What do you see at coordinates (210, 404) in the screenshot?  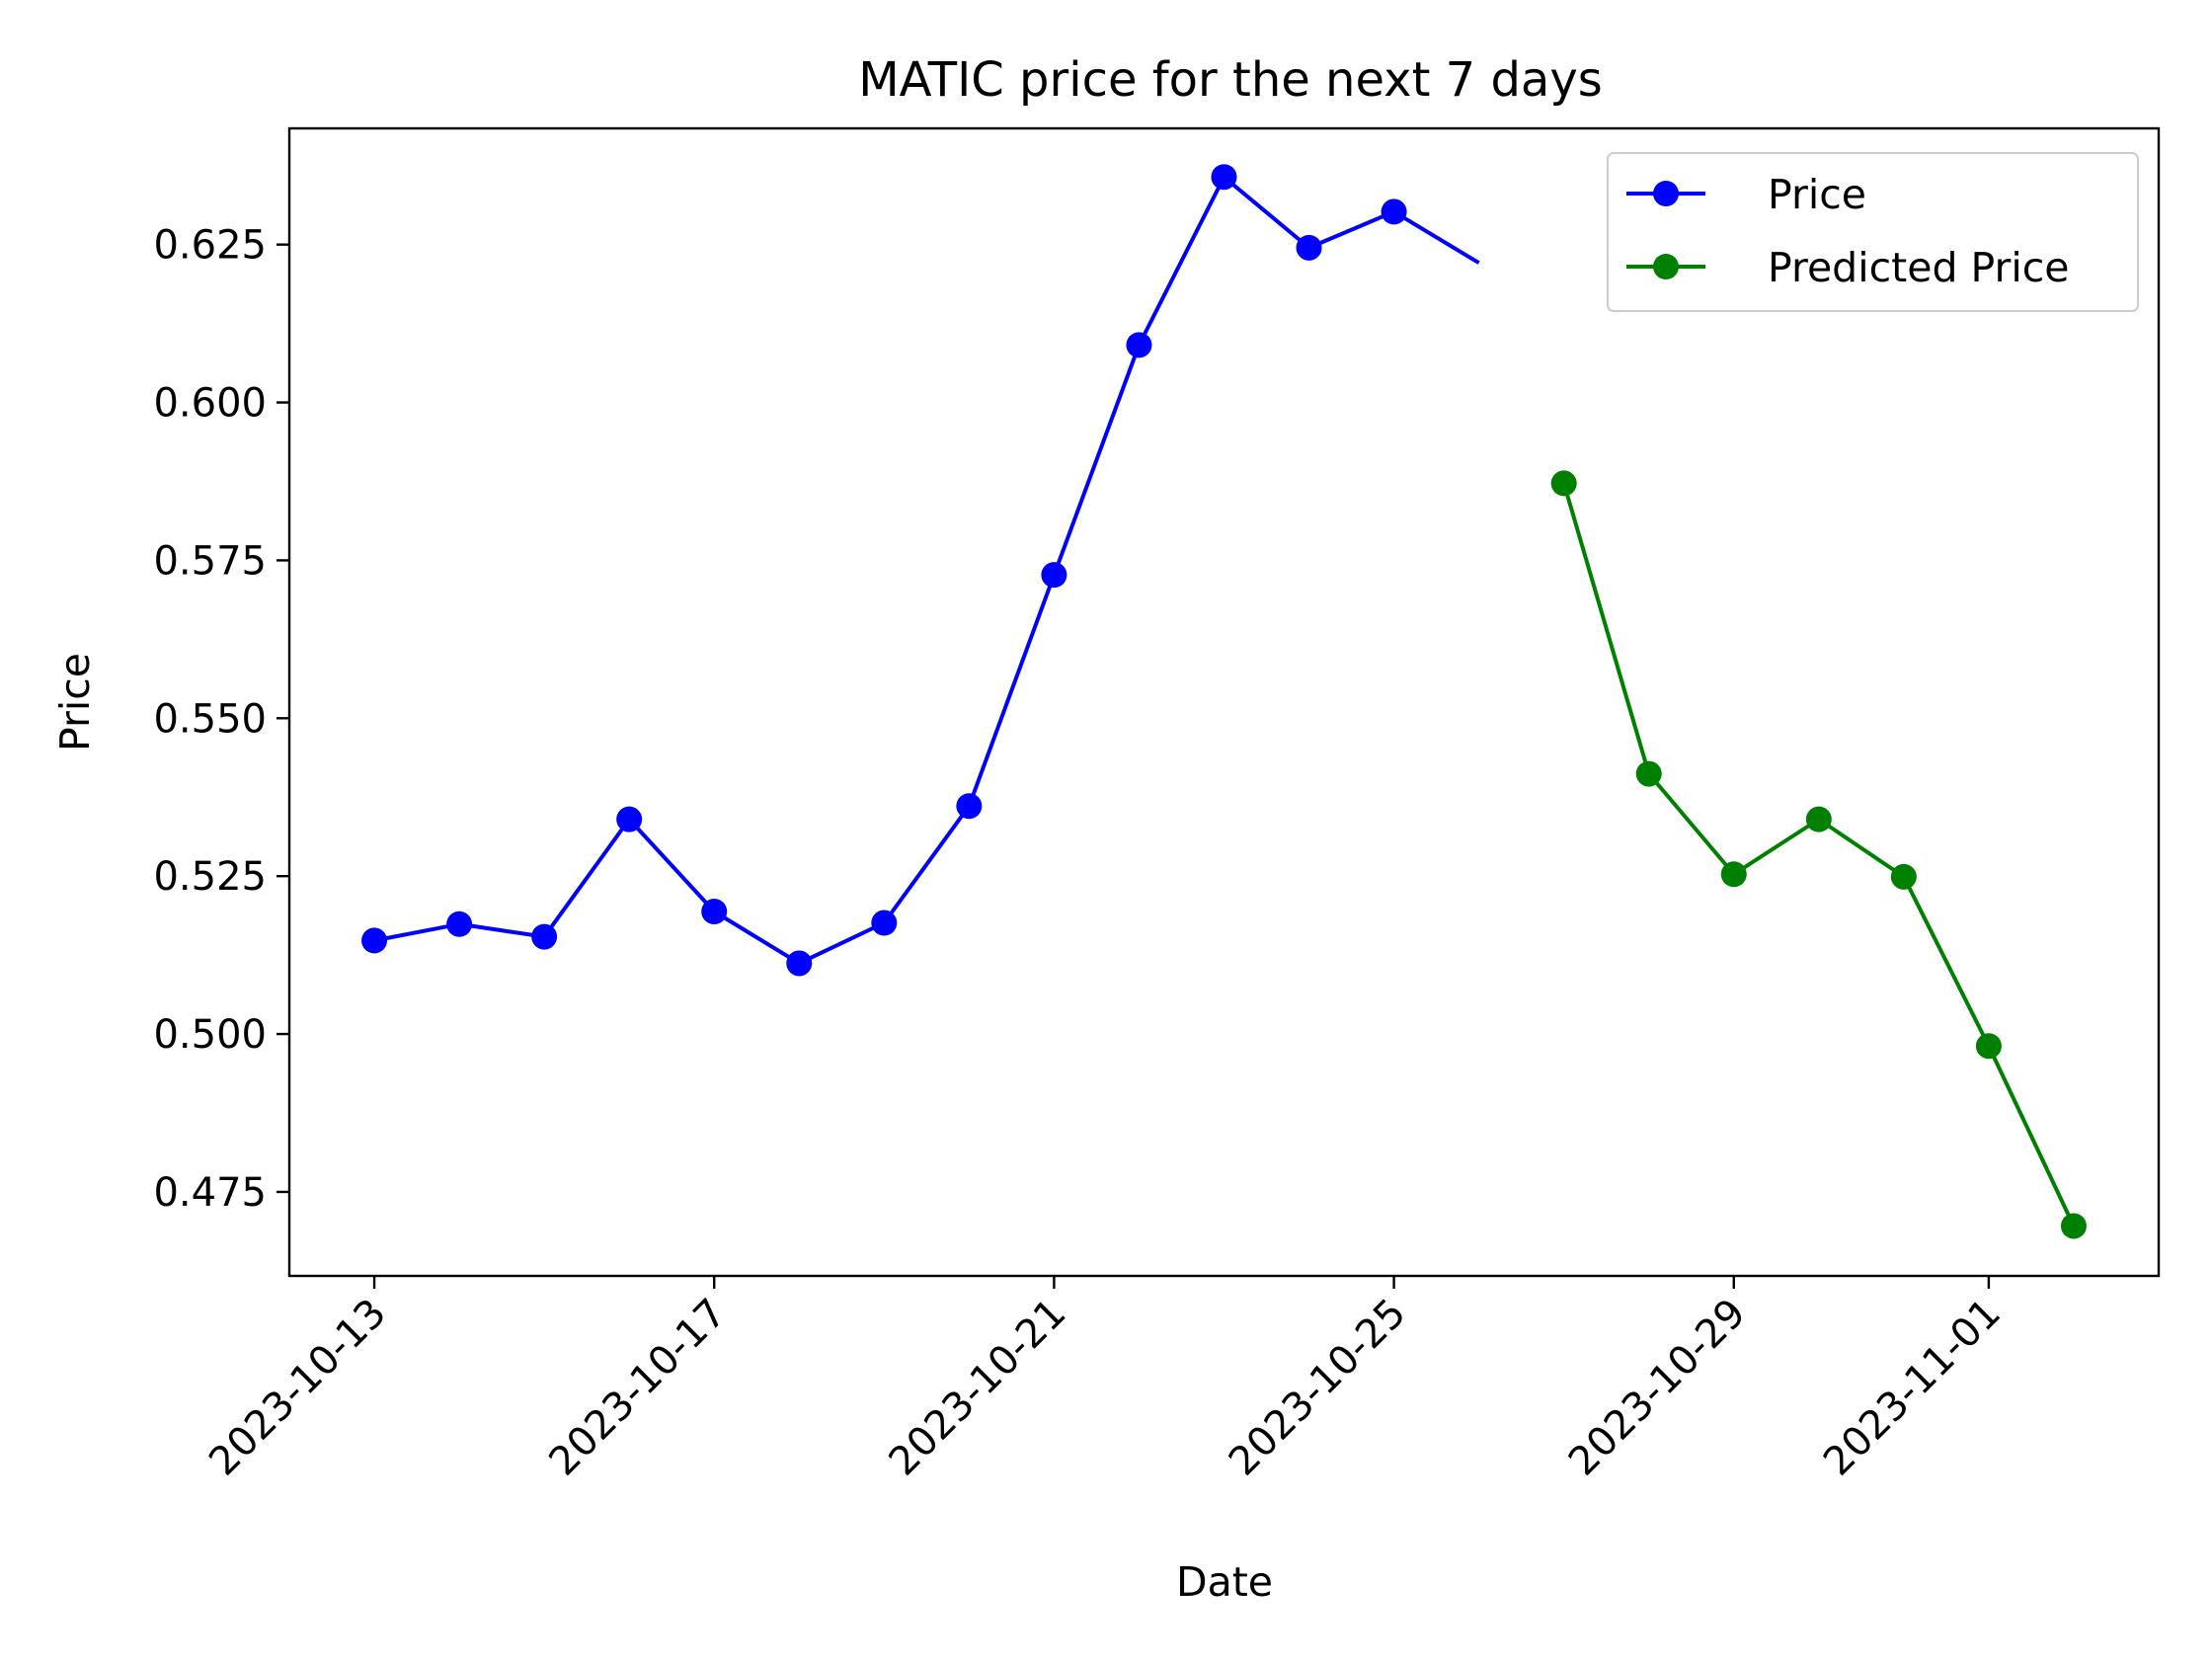 I see `y-tick-label: 0.600` at bounding box center [210, 404].